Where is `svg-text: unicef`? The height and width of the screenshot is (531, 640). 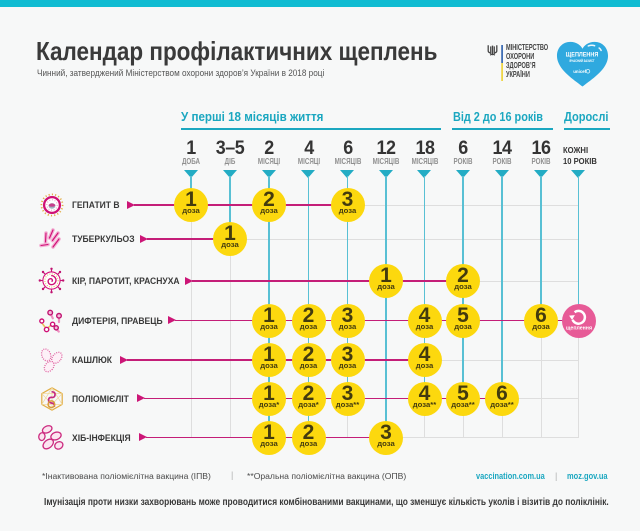
svg-text: unicef is located at coordinates (580, 71).